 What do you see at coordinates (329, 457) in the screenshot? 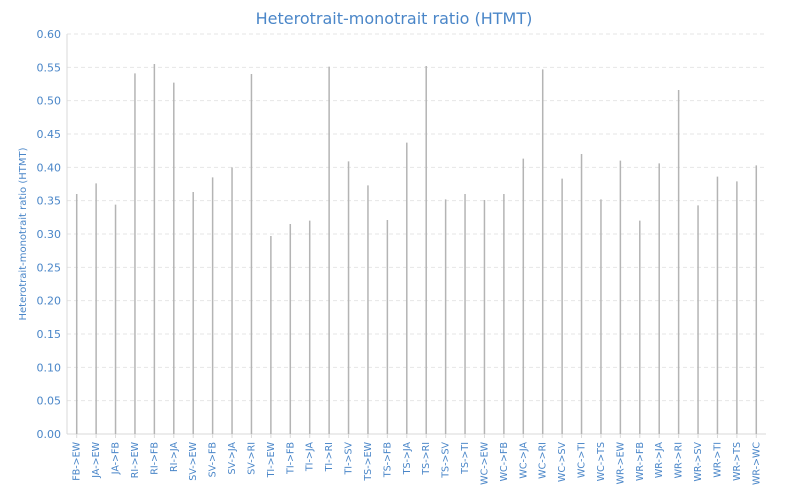
I see `x-tick-label: TI->RI` at bounding box center [329, 457].